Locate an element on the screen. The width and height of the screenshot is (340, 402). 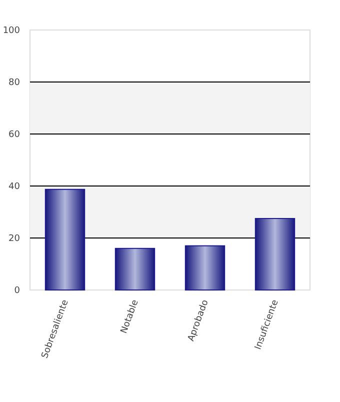
y-tick-label: 100 is located at coordinates (11, 31).